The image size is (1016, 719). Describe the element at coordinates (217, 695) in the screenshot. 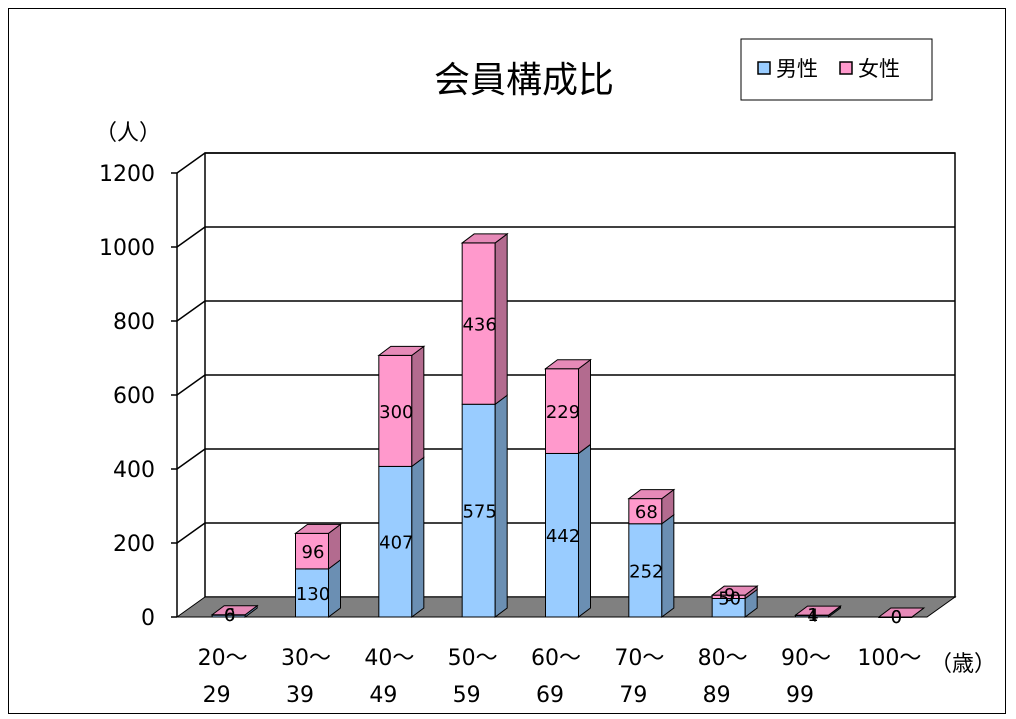

I see `x-tick-label: 29` at that location.